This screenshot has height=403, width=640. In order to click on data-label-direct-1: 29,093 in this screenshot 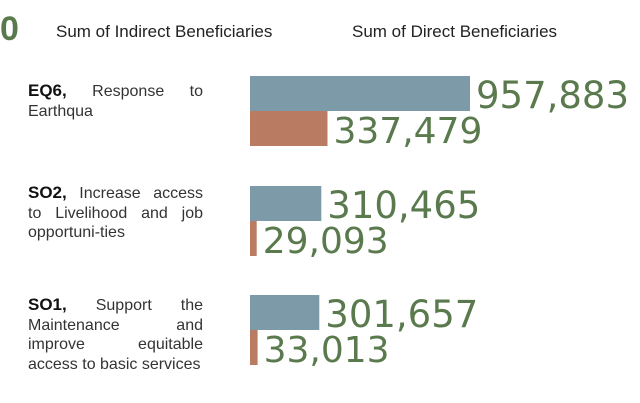, I will do `click(326, 241)`.